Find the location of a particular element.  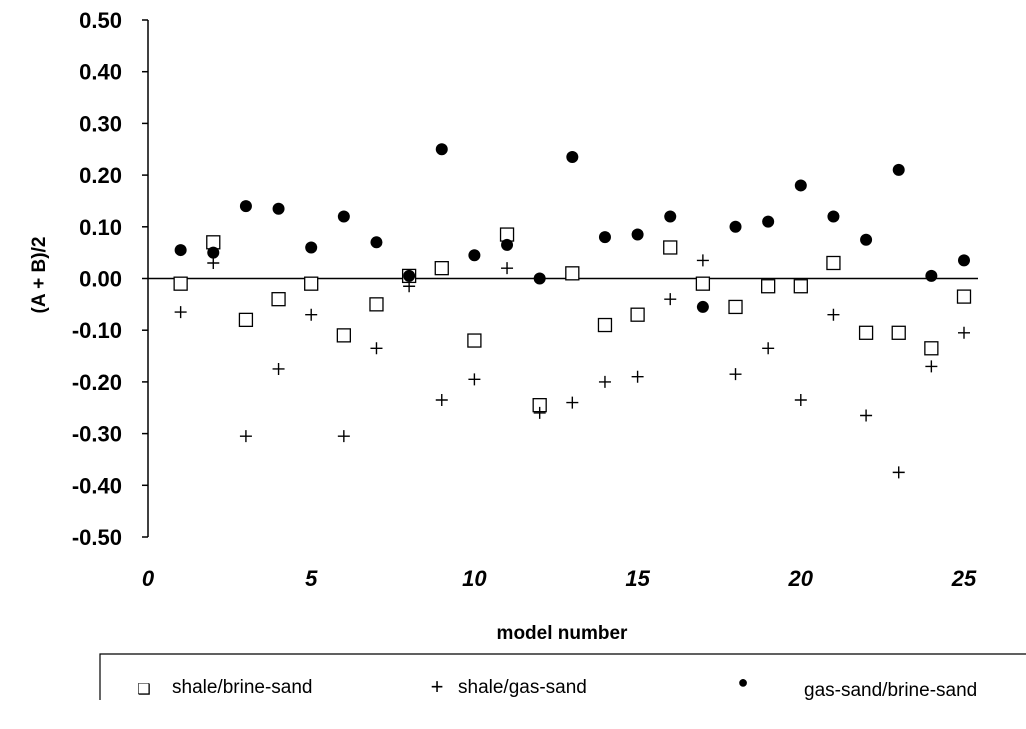

x-axis-title: model number is located at coordinates (563, 633).